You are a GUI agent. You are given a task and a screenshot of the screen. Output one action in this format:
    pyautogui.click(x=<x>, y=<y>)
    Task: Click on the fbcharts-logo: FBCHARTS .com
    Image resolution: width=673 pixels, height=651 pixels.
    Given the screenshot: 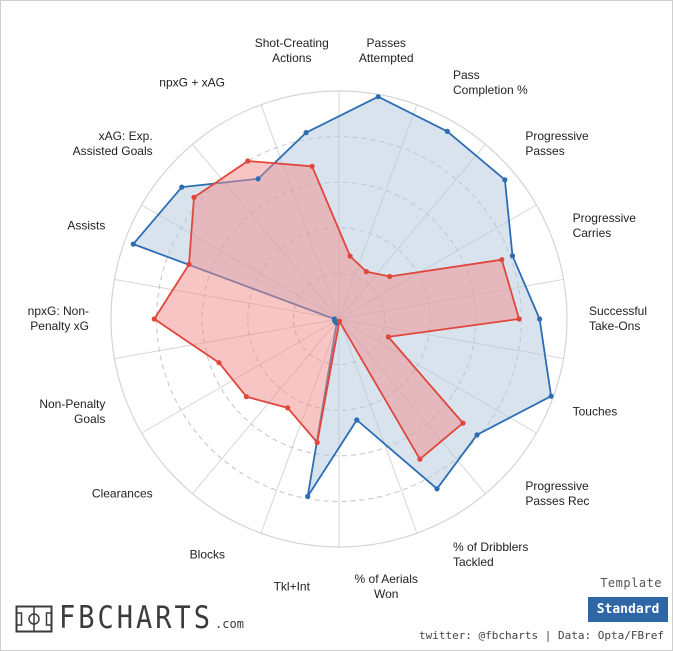 What is the action you would take?
    pyautogui.click(x=129, y=618)
    